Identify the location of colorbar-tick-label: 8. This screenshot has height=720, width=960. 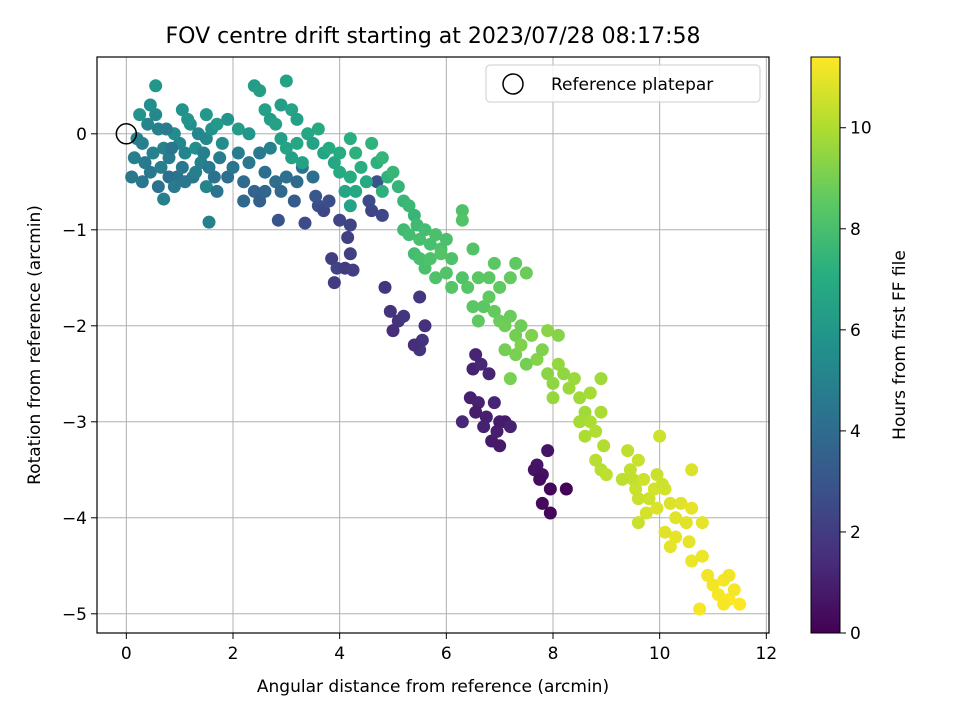
(855, 230).